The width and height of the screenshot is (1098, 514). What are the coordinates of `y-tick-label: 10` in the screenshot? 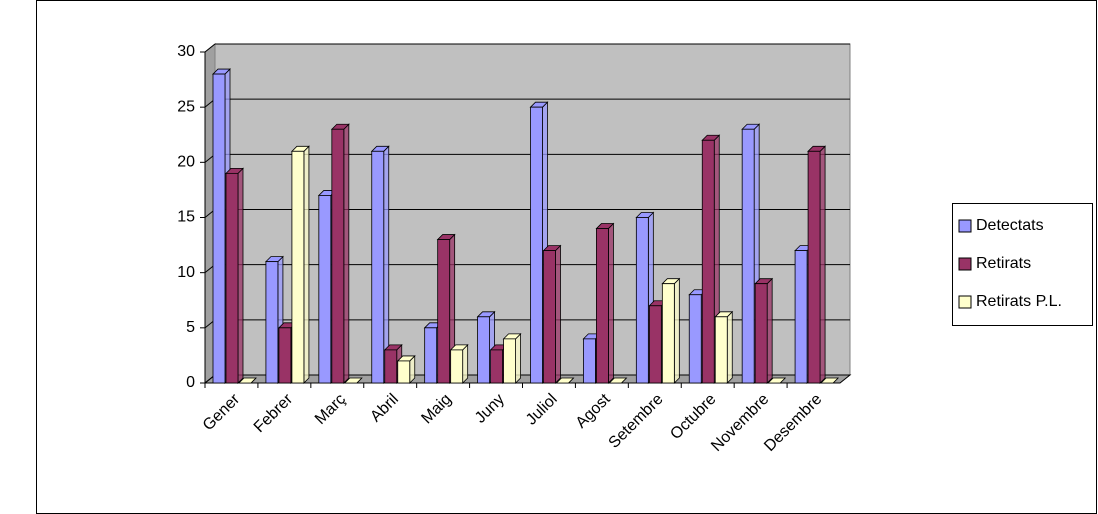 It's located at (186, 272).